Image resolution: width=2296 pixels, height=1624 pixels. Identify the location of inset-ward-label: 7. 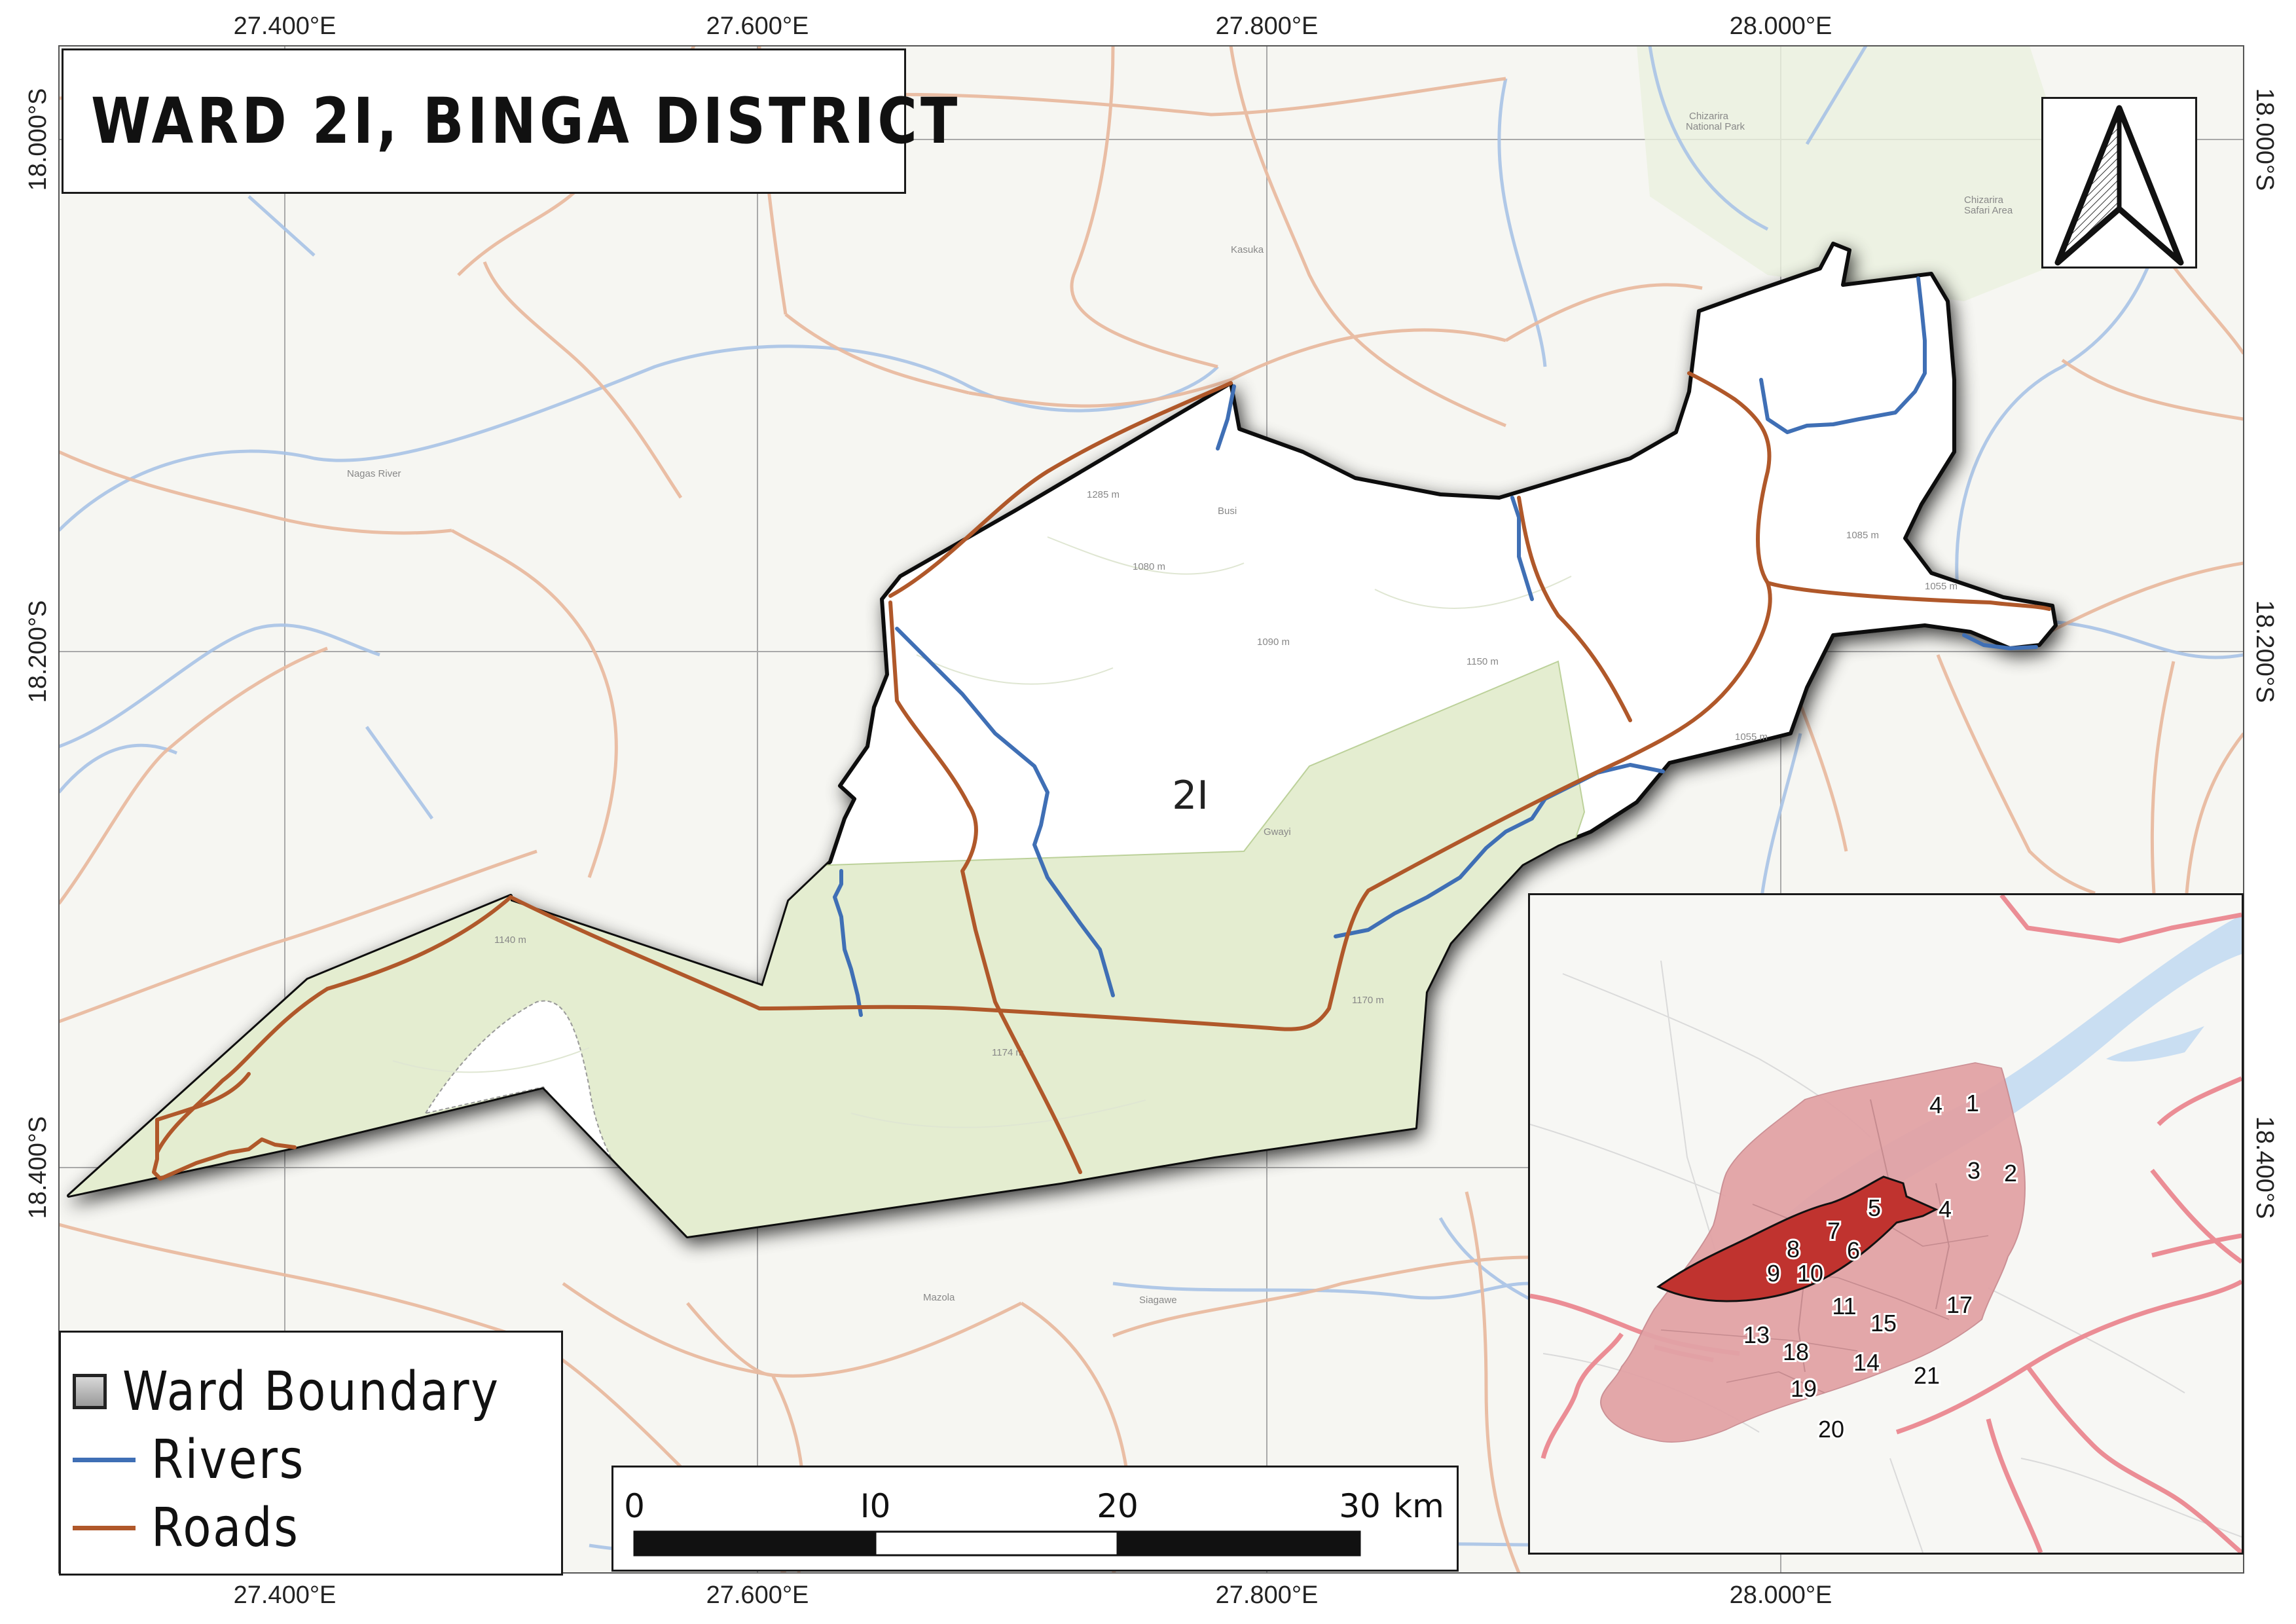
(1833, 1230).